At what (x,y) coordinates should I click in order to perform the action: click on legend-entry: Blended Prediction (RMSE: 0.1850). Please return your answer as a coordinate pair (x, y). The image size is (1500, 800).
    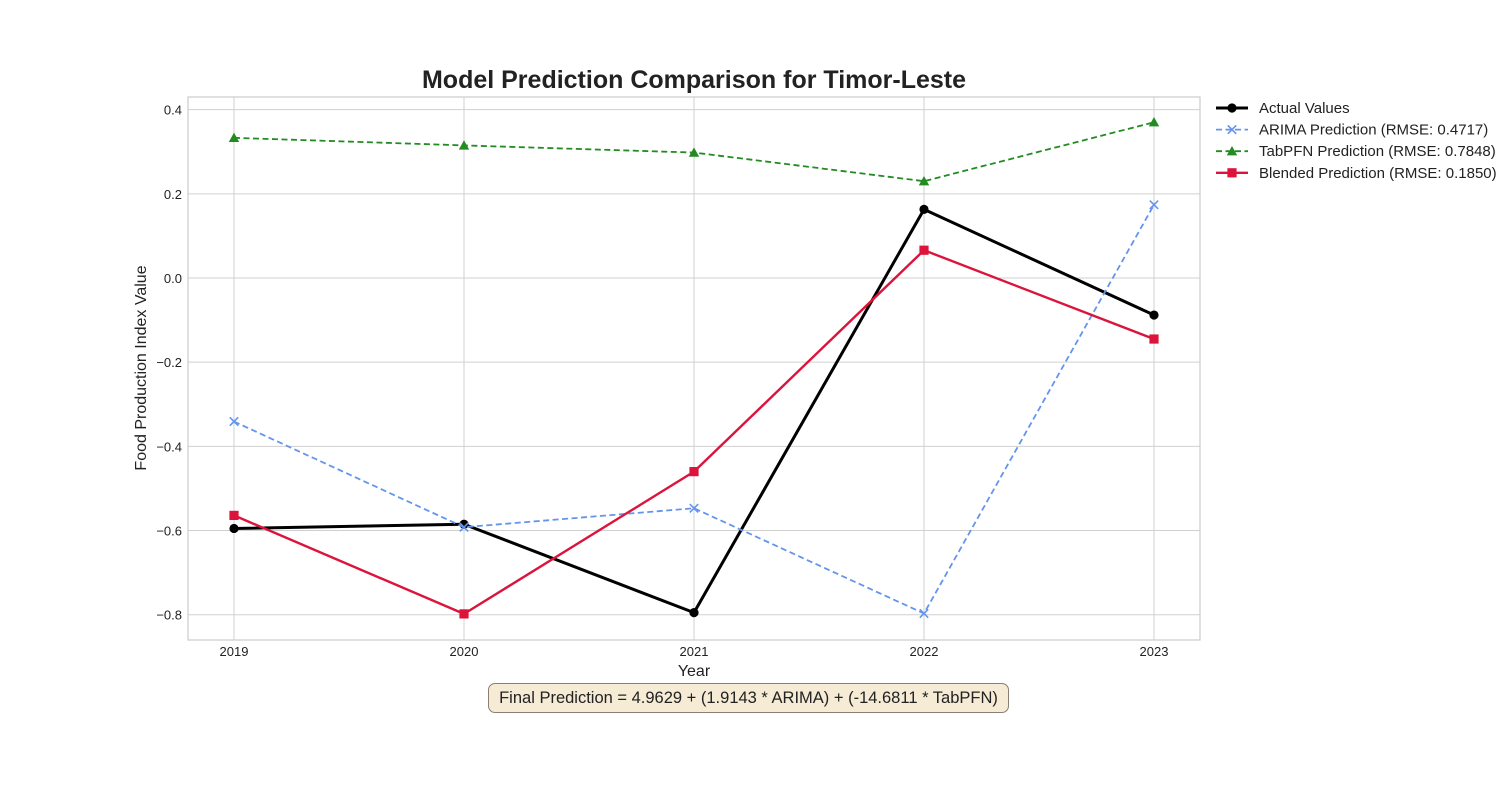
    Looking at the image, I should click on (1356, 173).